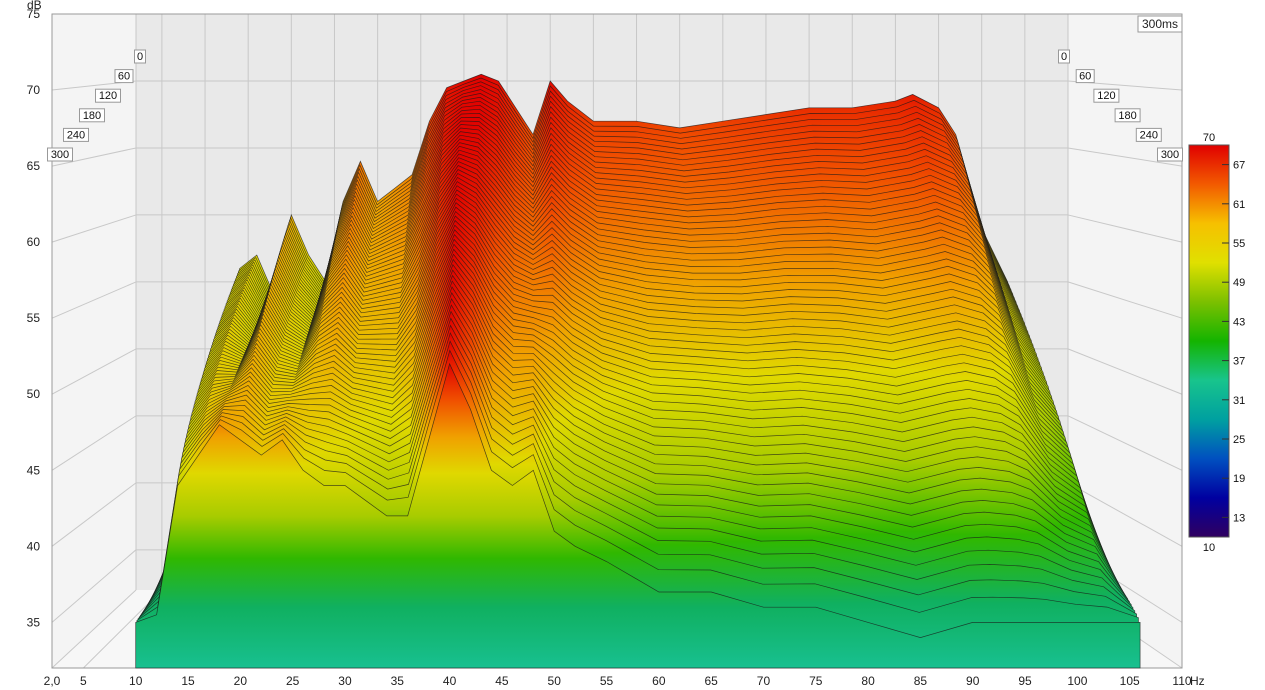 The width and height of the screenshot is (1265, 690). Describe the element at coordinates (1239, 518) in the screenshot. I see `colorbar-tick-label: 13` at that location.